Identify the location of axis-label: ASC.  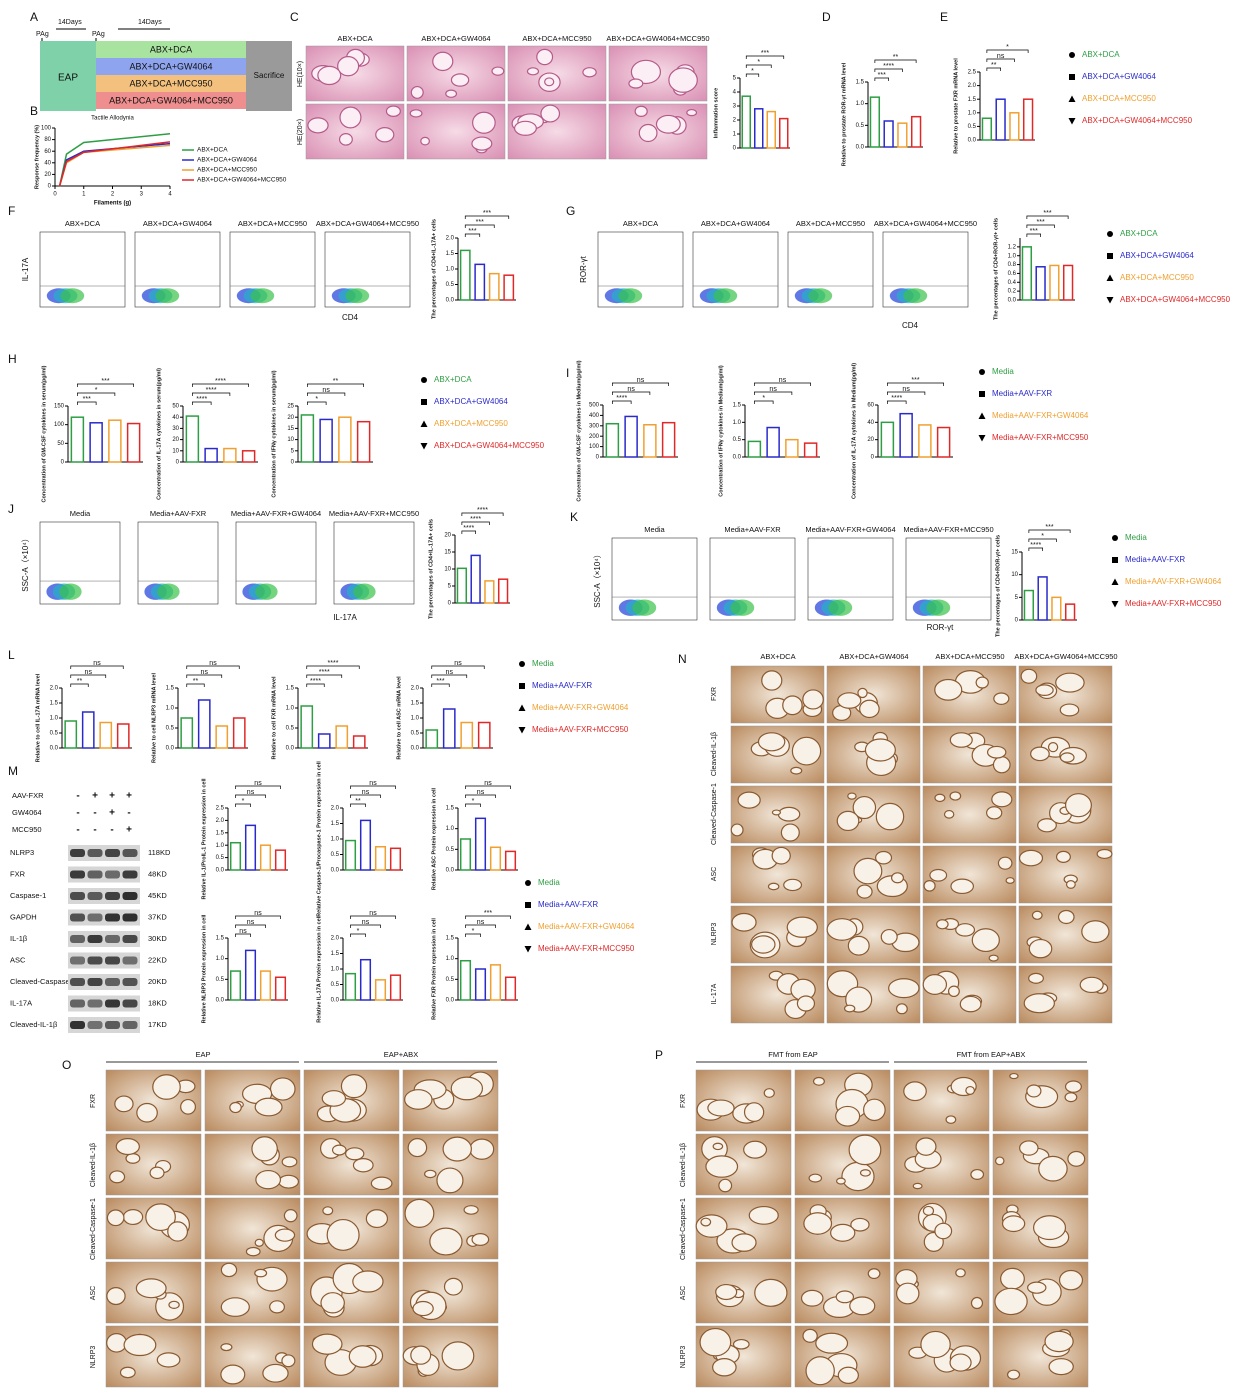
(714, 874).